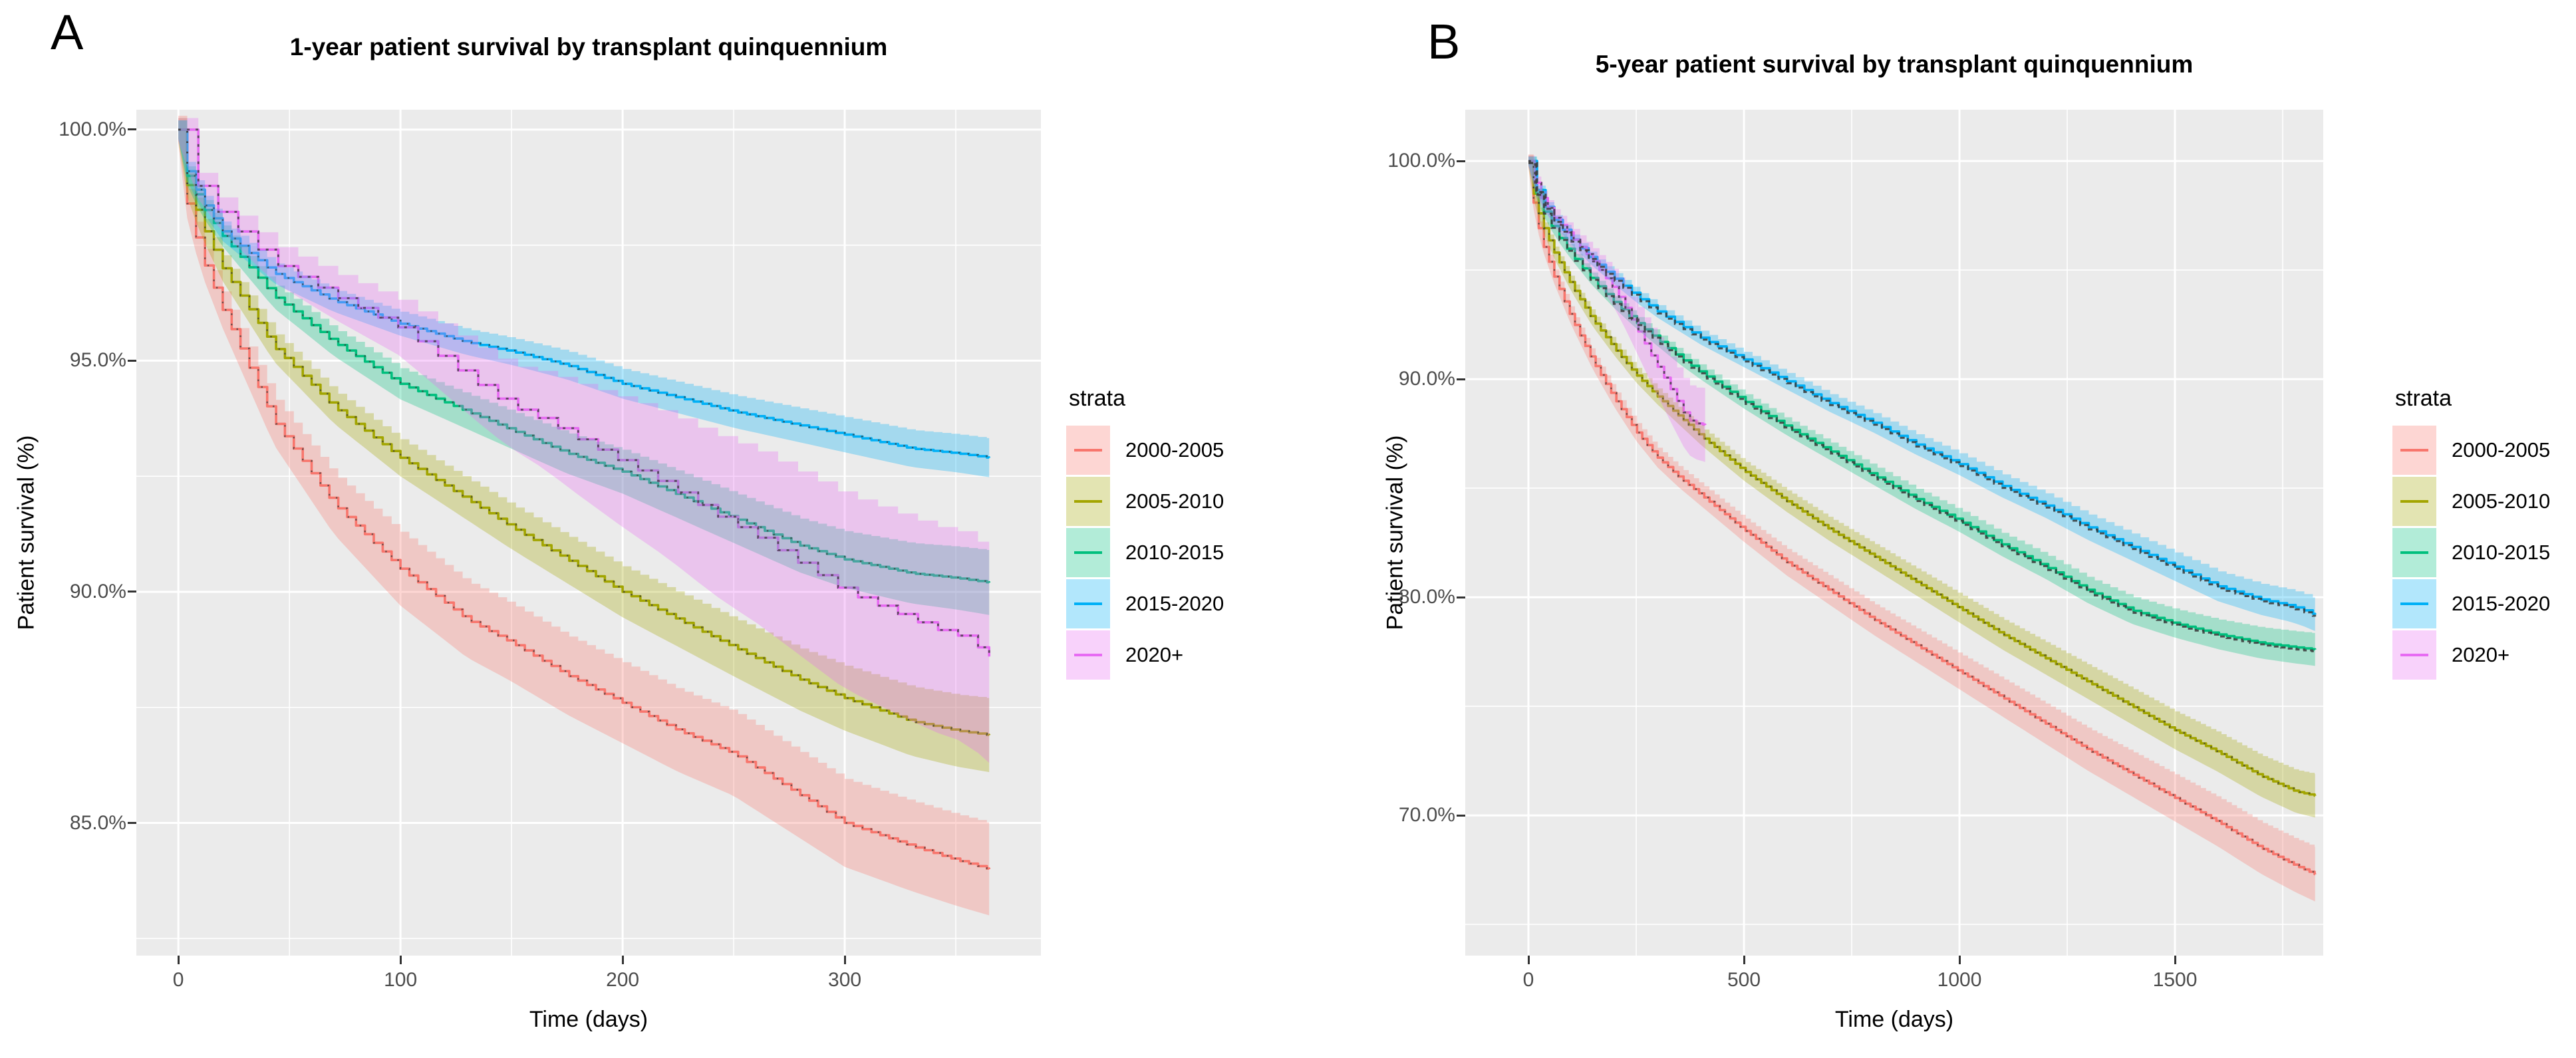 The image size is (2576, 1058). What do you see at coordinates (97, 822) in the screenshot?
I see `y-tick-label: 85.0%` at bounding box center [97, 822].